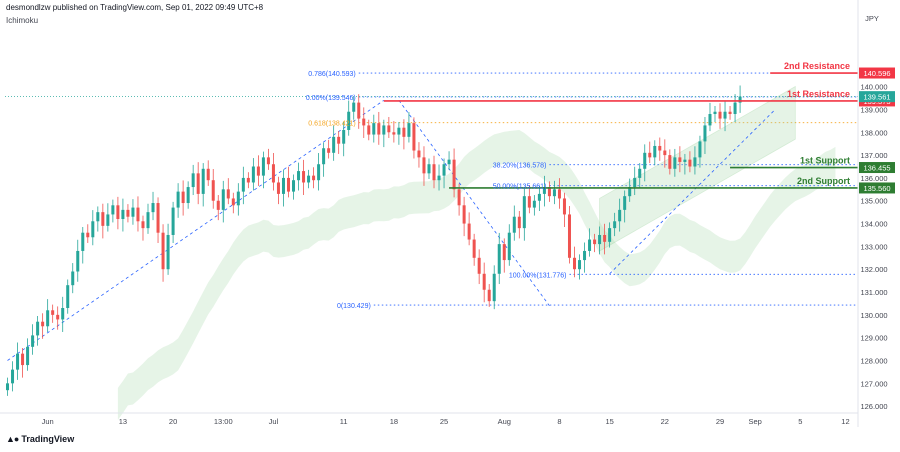 This screenshot has width=900, height=452. Describe the element at coordinates (223, 421) in the screenshot. I see `time-tick-label: 13:00` at that location.